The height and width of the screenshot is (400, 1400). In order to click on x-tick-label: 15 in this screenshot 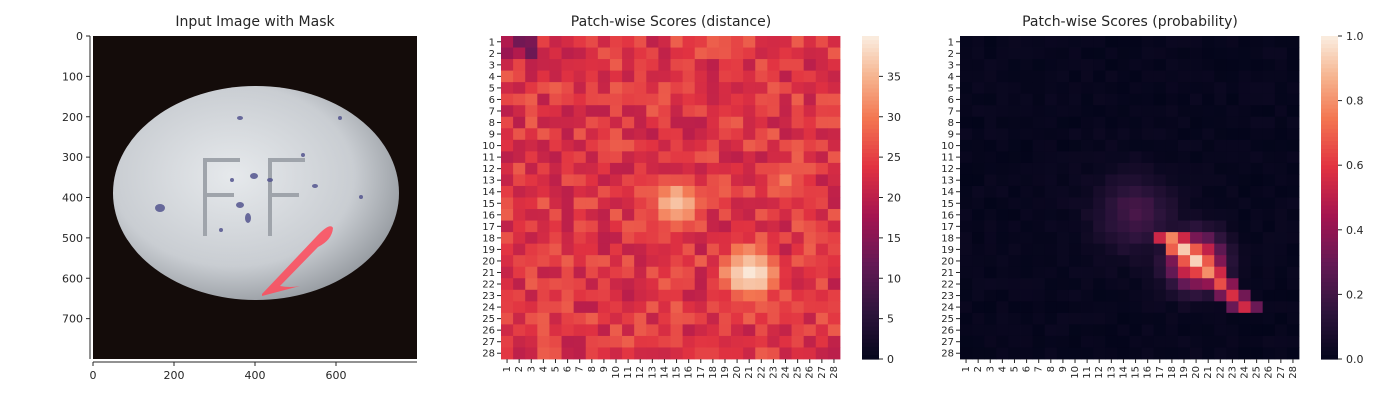, I will do `click(677, 372)`.